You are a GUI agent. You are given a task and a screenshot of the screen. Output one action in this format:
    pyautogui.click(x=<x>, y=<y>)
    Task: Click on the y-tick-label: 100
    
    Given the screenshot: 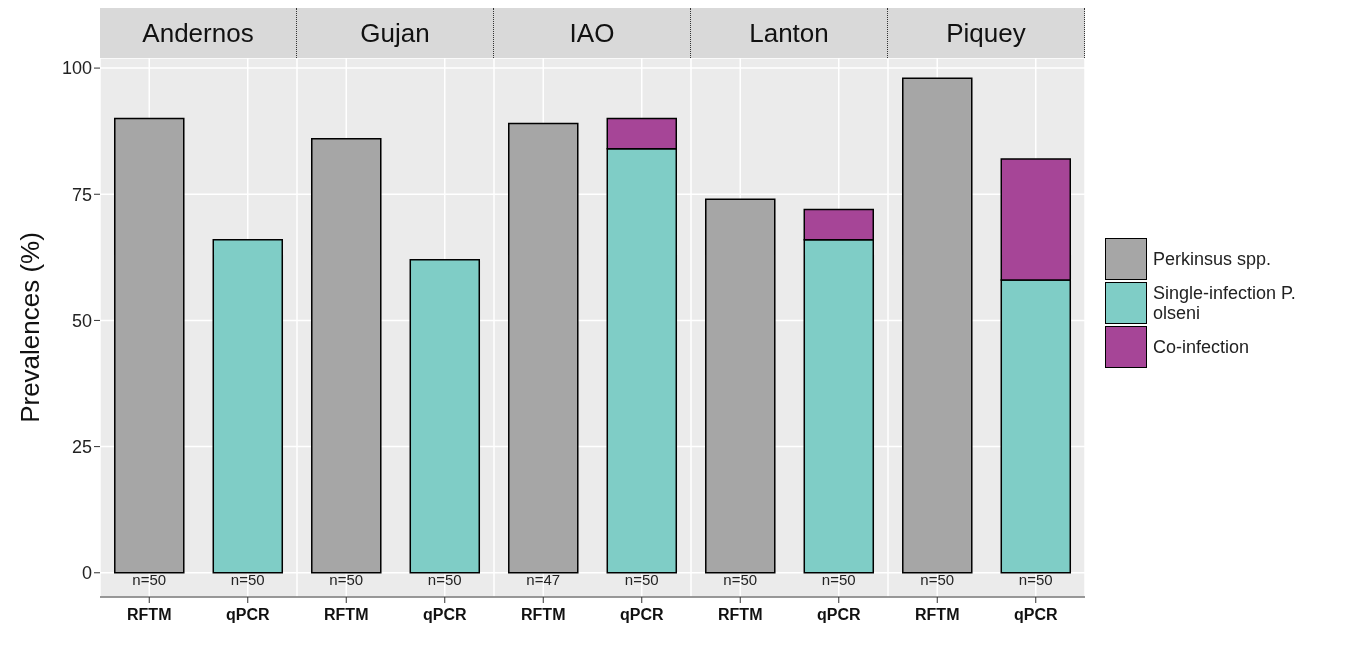 What is the action you would take?
    pyautogui.click(x=76, y=68)
    